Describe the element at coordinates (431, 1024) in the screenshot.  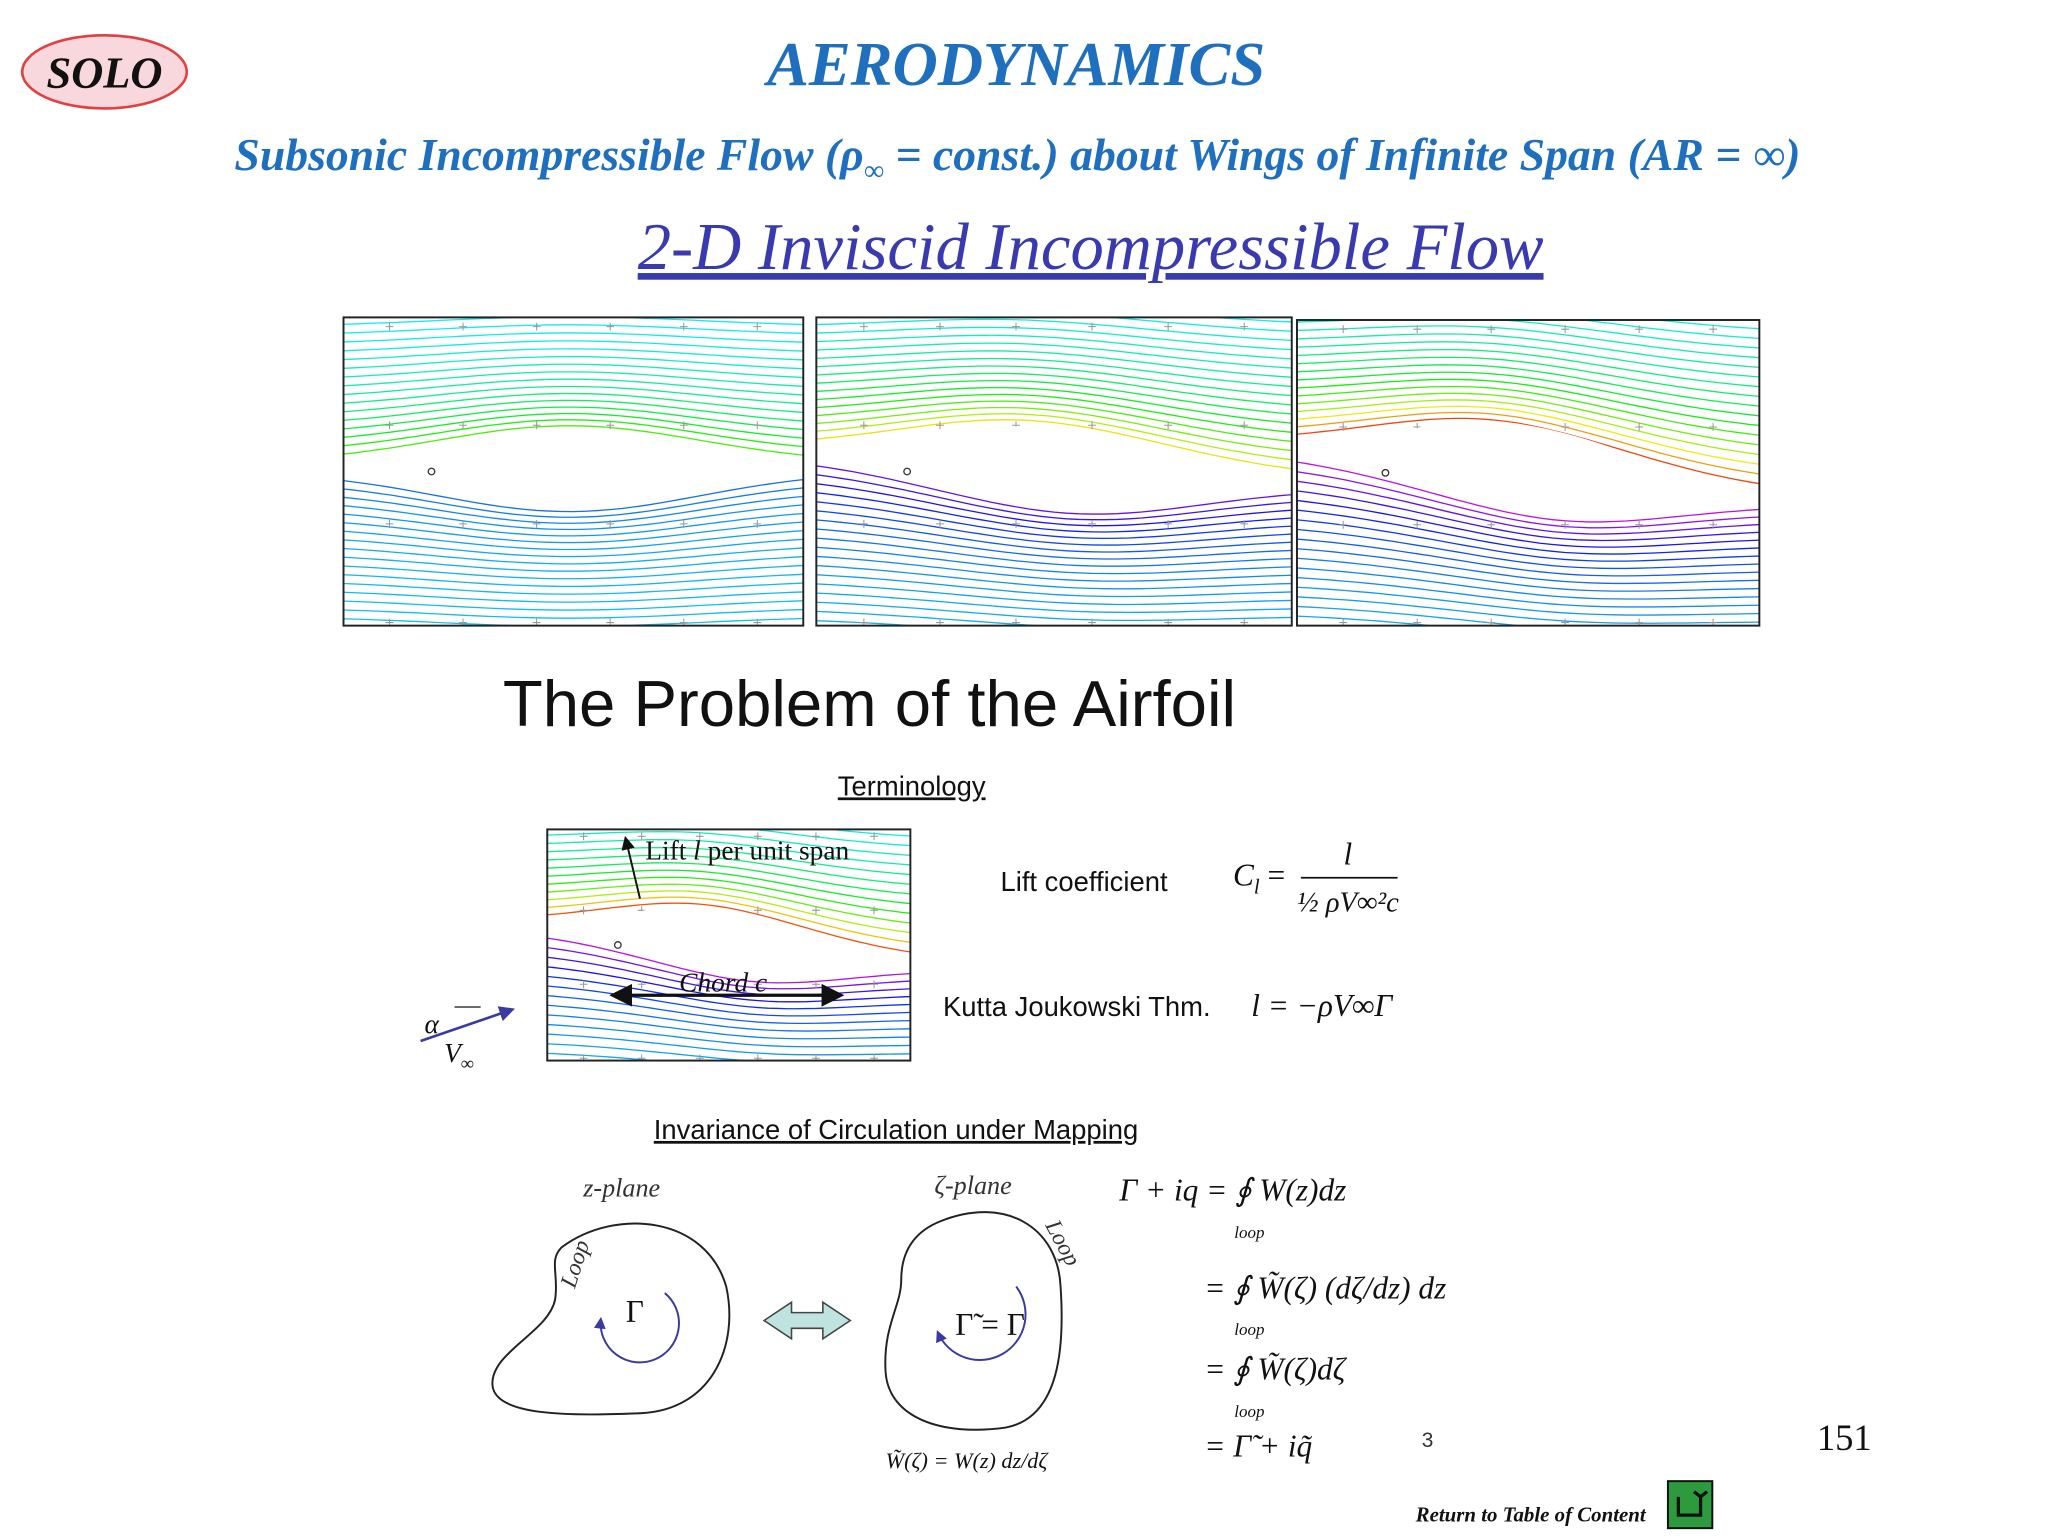
I see `alpha-label: α` at that location.